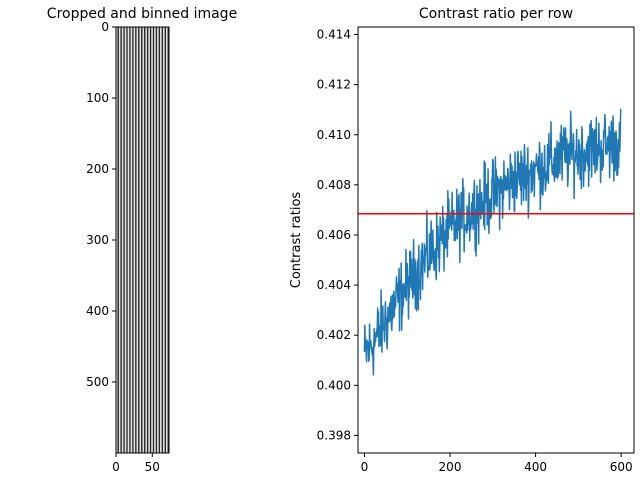 This screenshot has width=640, height=480. What do you see at coordinates (497, 463) in the screenshot?
I see `contrast-x-ticks: 0 200 400 600` at bounding box center [497, 463].